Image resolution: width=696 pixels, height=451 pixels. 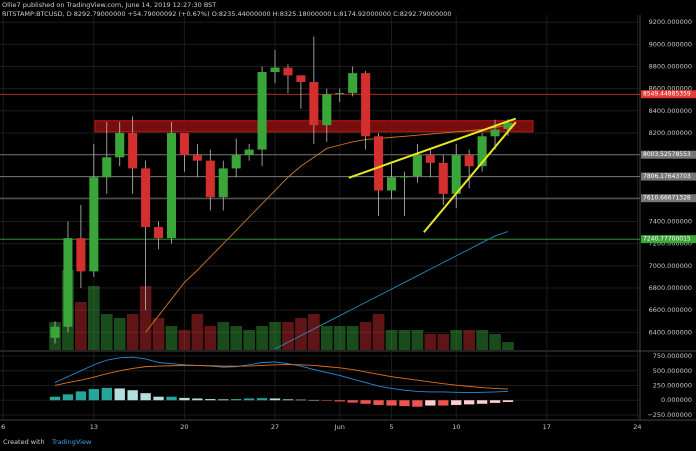 What do you see at coordinates (672, 385) in the screenshot?
I see `macd-tick-label: 250.000000` at bounding box center [672, 385].